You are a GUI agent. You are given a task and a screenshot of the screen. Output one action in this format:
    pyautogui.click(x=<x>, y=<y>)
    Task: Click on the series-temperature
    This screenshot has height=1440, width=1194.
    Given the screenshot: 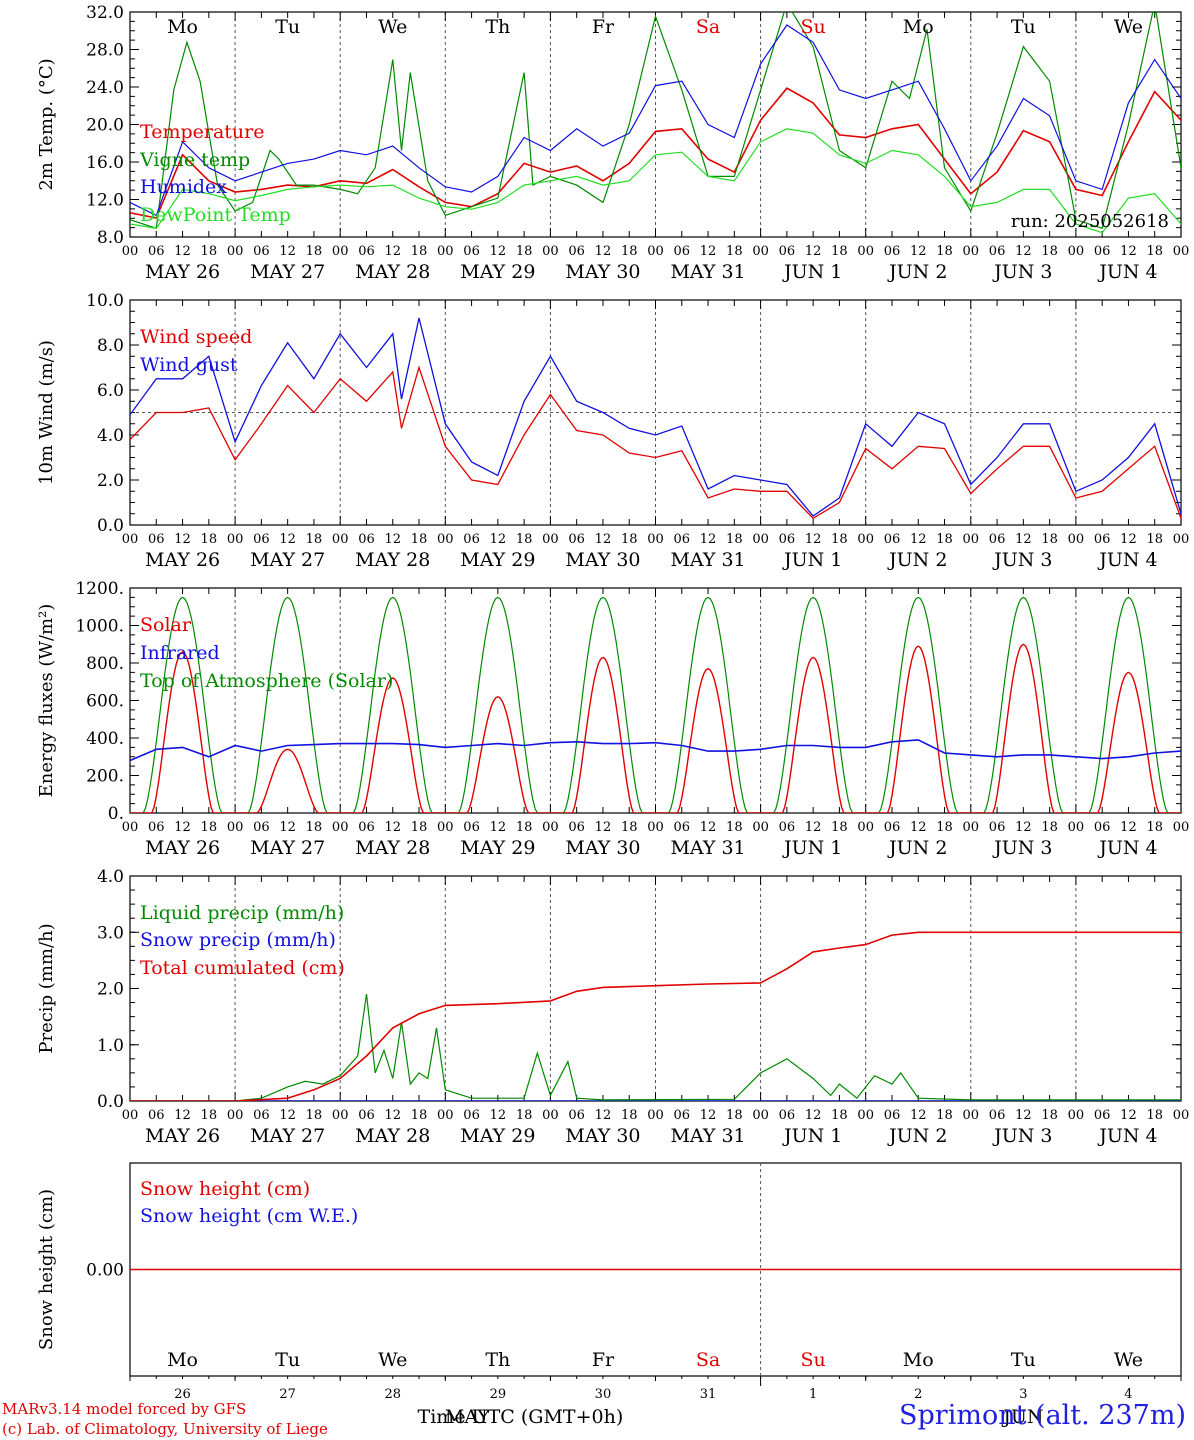 What is the action you would take?
    pyautogui.click(x=655, y=153)
    